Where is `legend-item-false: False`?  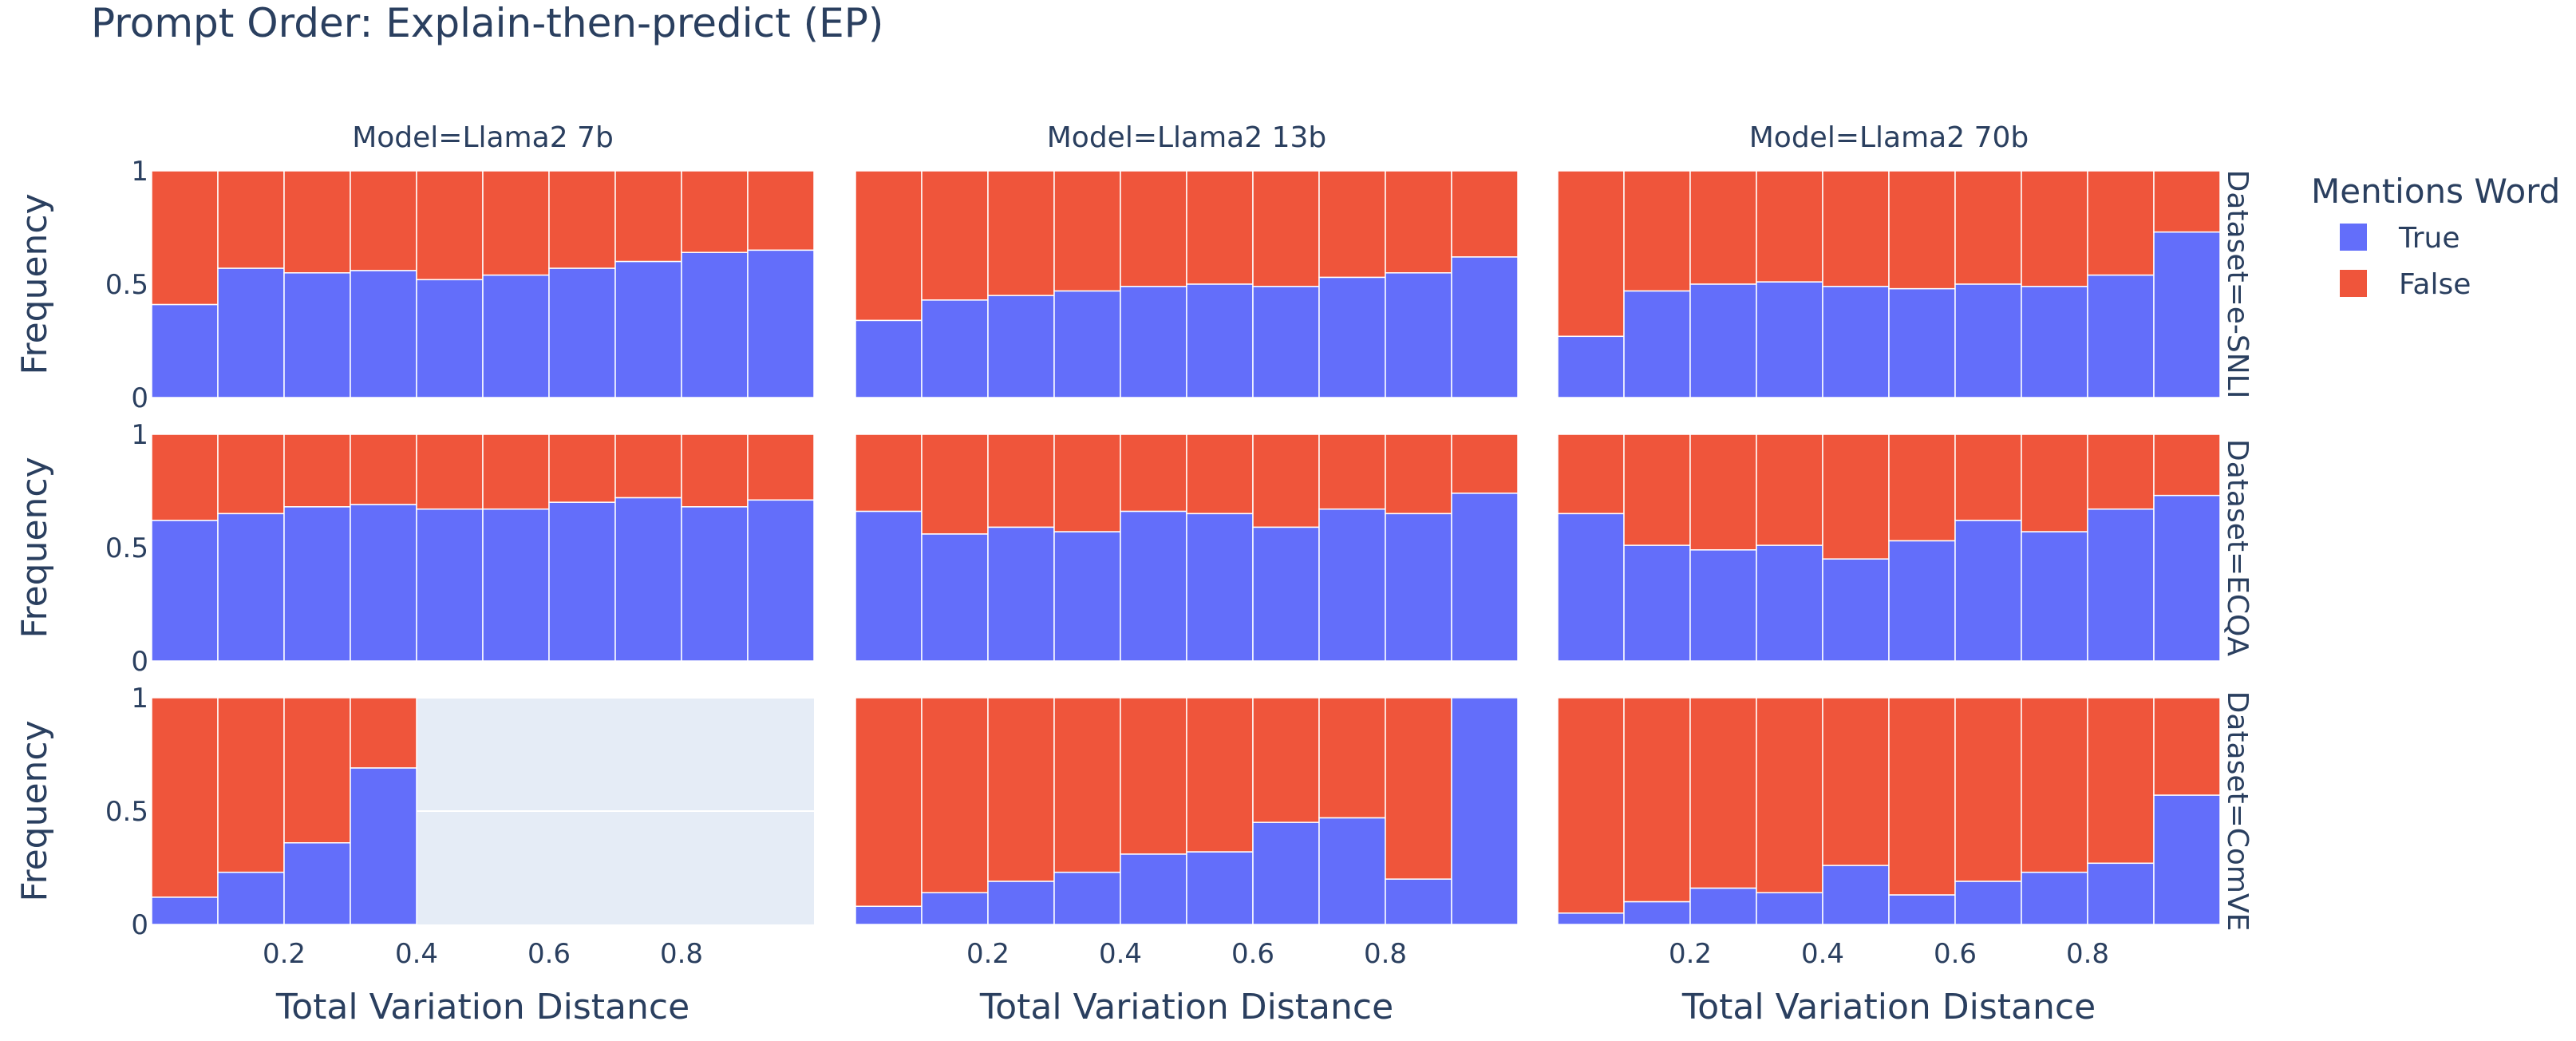 legend-item-false: False is located at coordinates (2405, 284).